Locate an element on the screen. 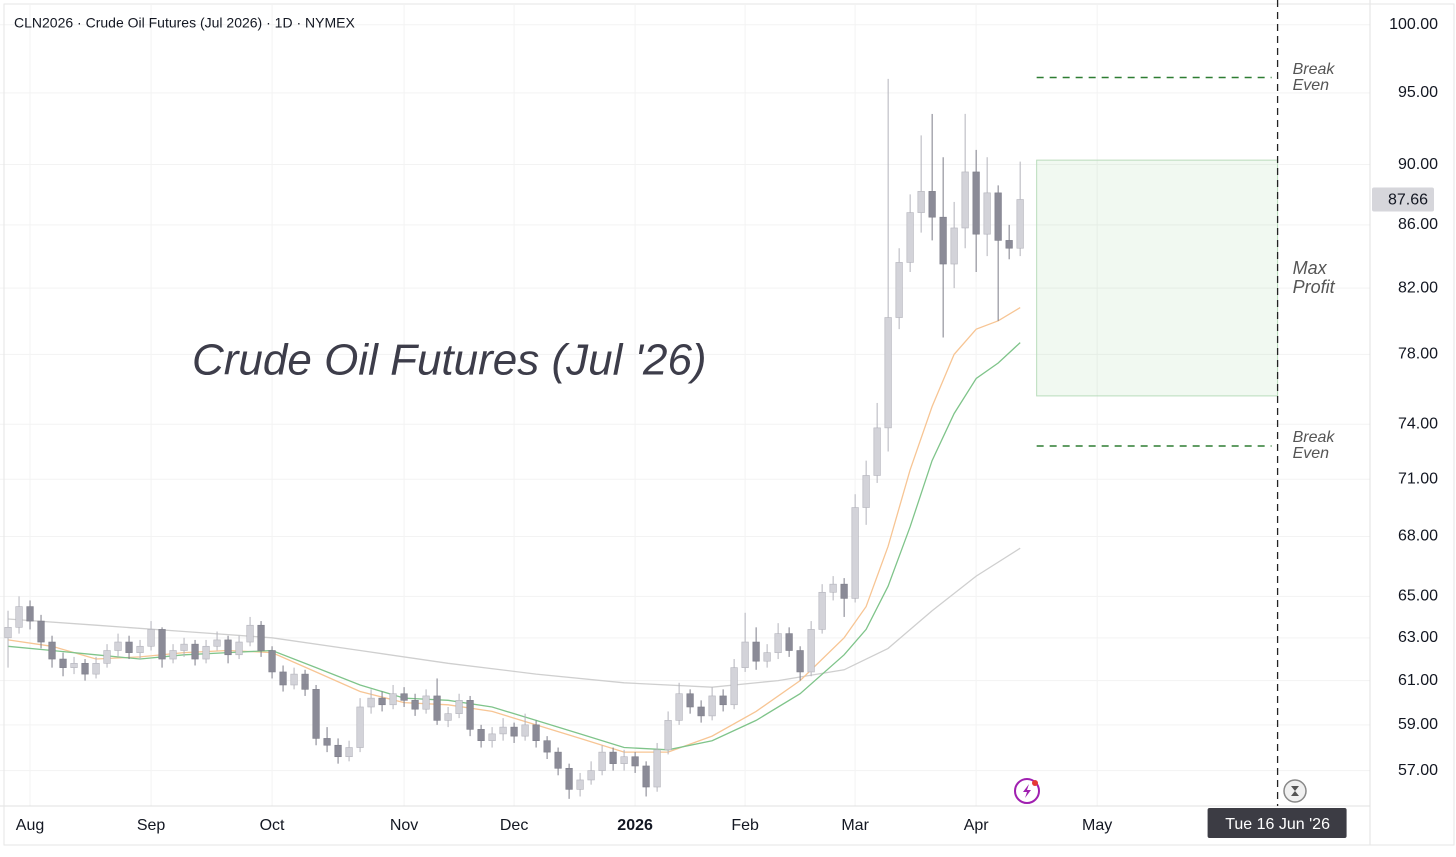 Image resolution: width=1456 pixels, height=857 pixels. annotation-label: Max Profit is located at coordinates (1313, 278).